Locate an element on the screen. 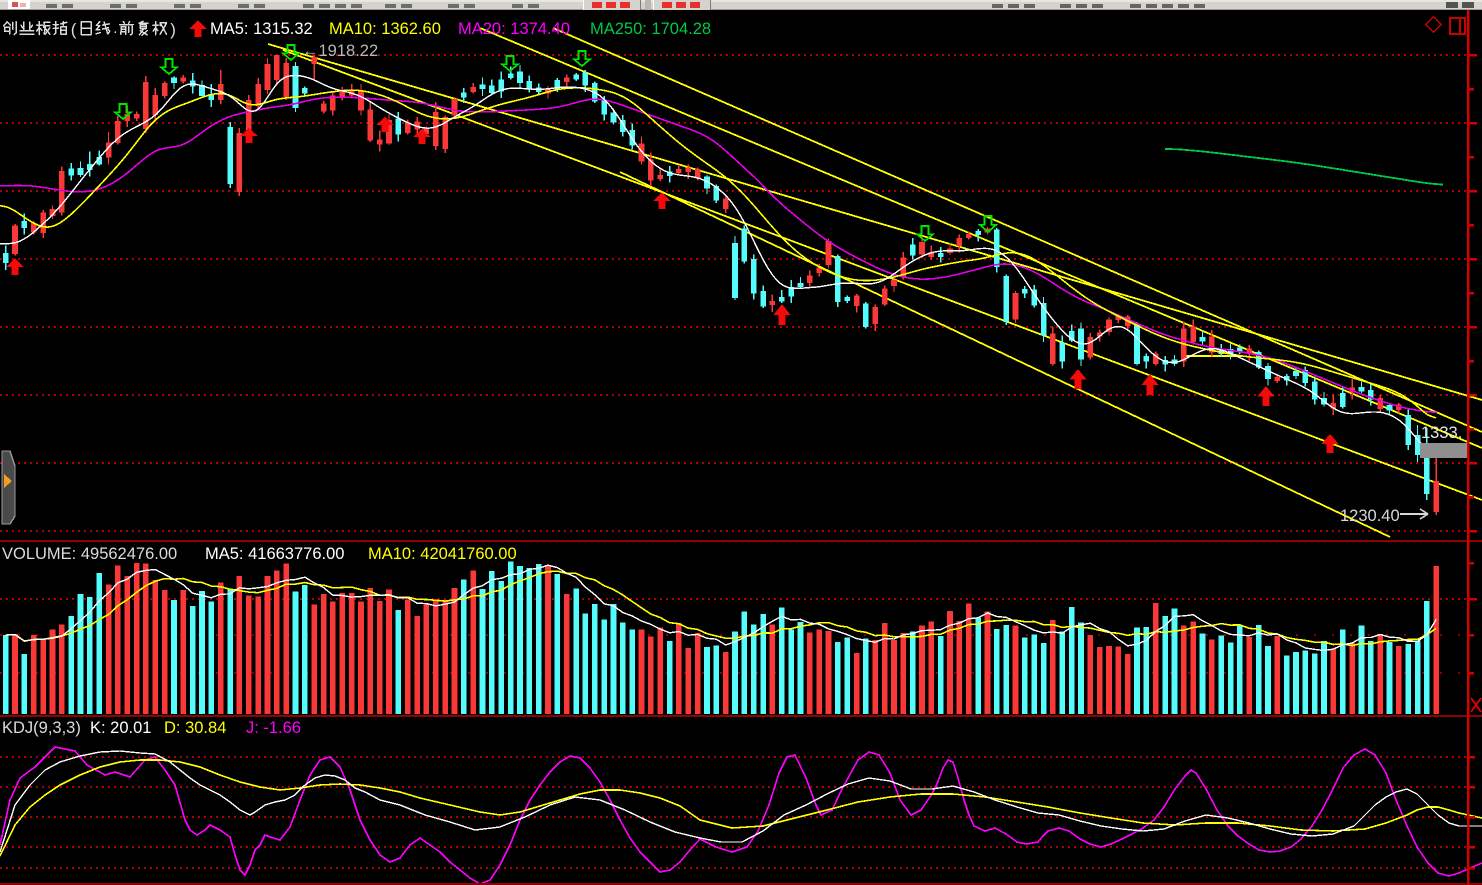  svg-text: MA20: 1374.40 is located at coordinates (514, 29).